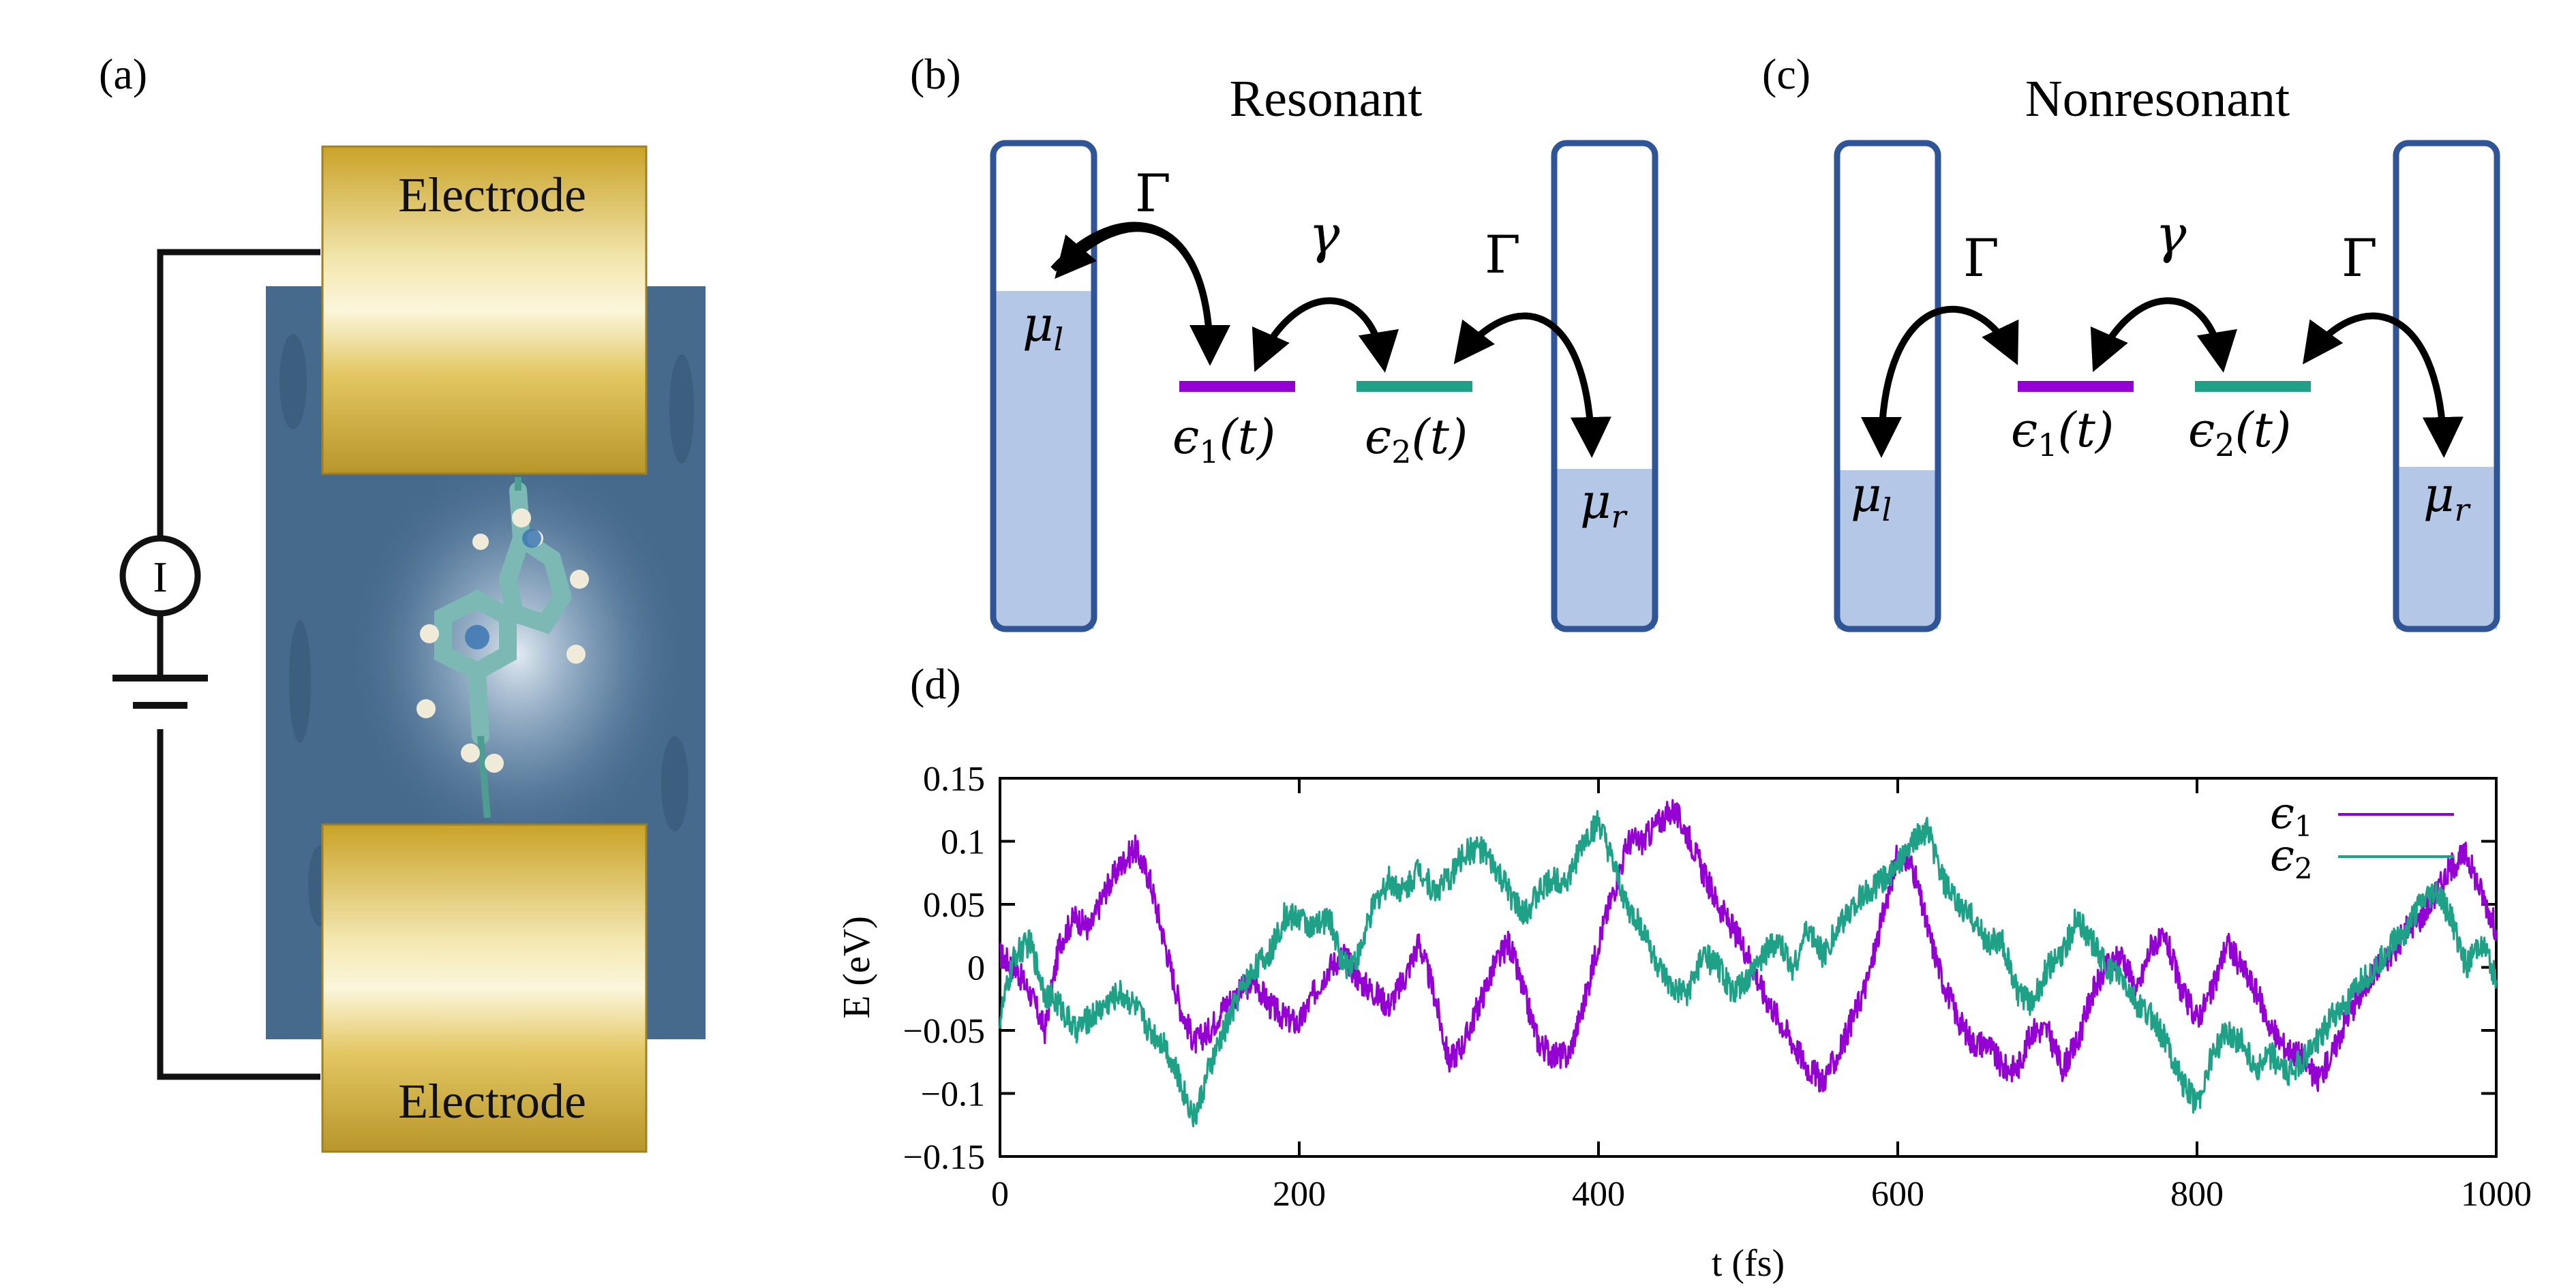  What do you see at coordinates (1416, 439) in the screenshot?
I see `level-eps2-label: ϵ2(t)` at bounding box center [1416, 439].